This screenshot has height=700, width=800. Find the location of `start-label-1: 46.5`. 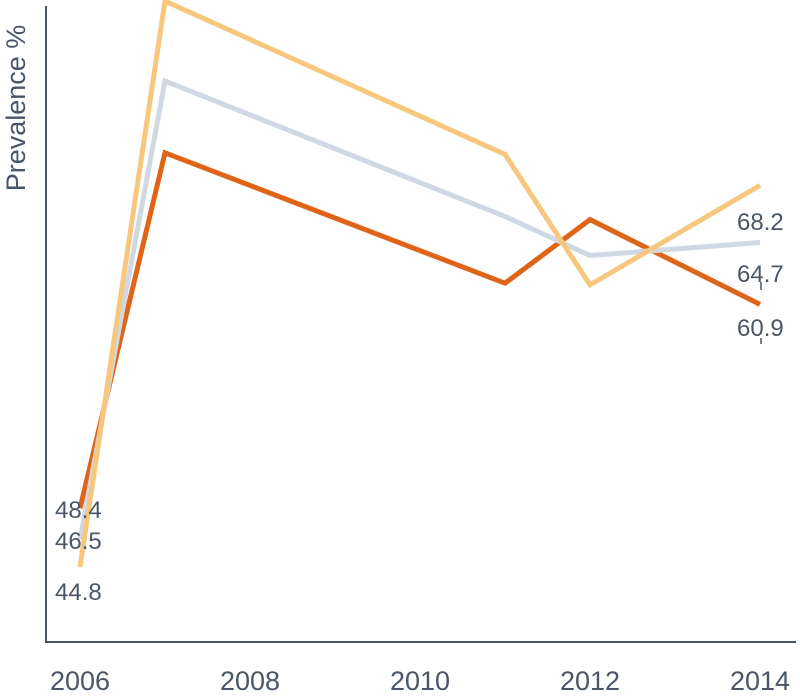

start-label-1: 46.5 is located at coordinates (78, 541).